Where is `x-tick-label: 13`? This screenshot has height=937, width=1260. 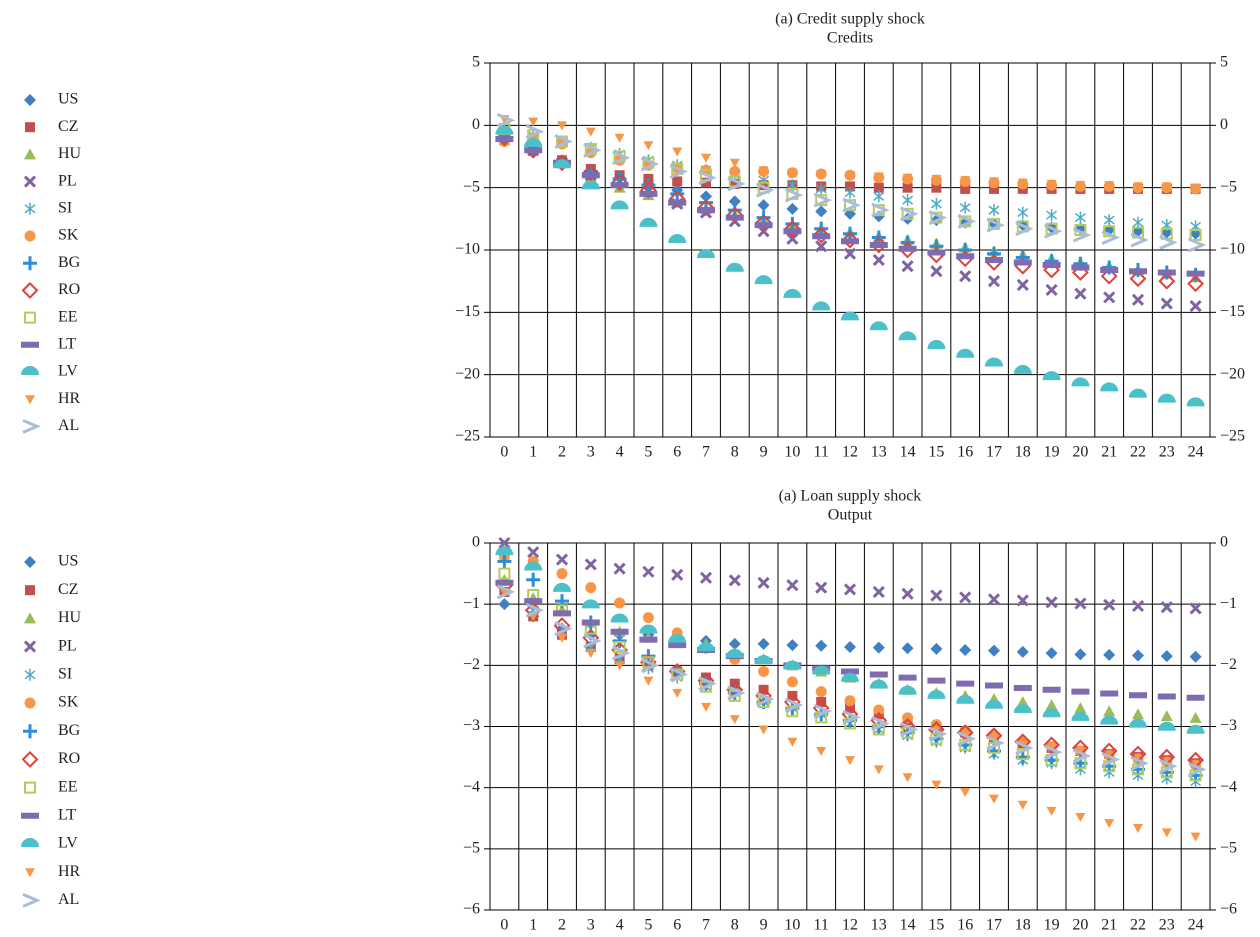
x-tick-label: 13 is located at coordinates (879, 925).